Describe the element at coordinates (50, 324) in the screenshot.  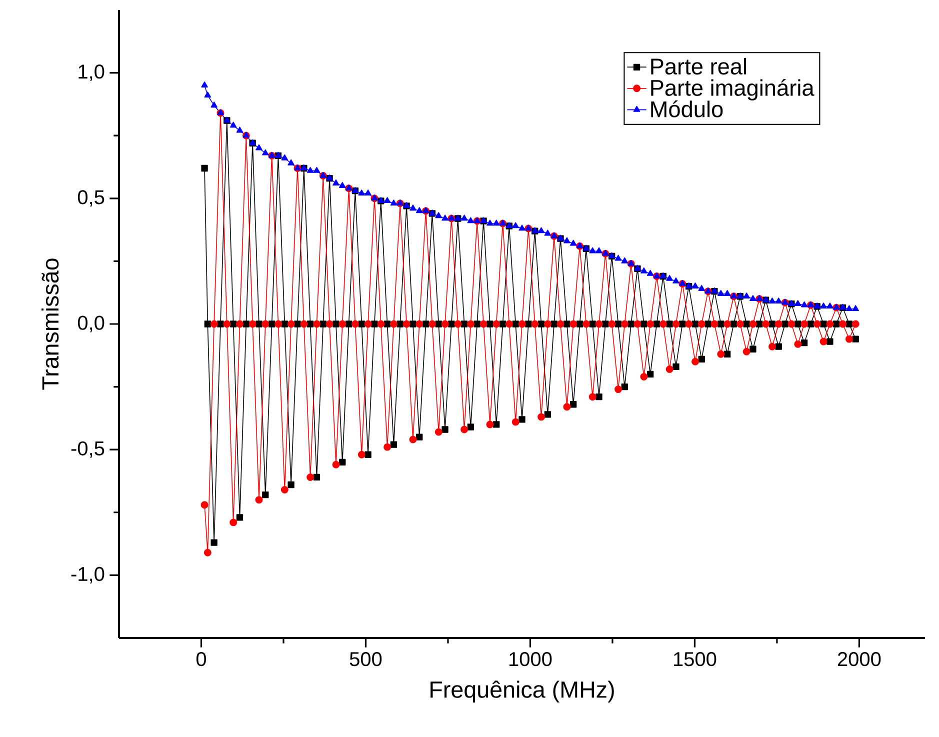
I see `y-axis-title: Transmissão` at that location.